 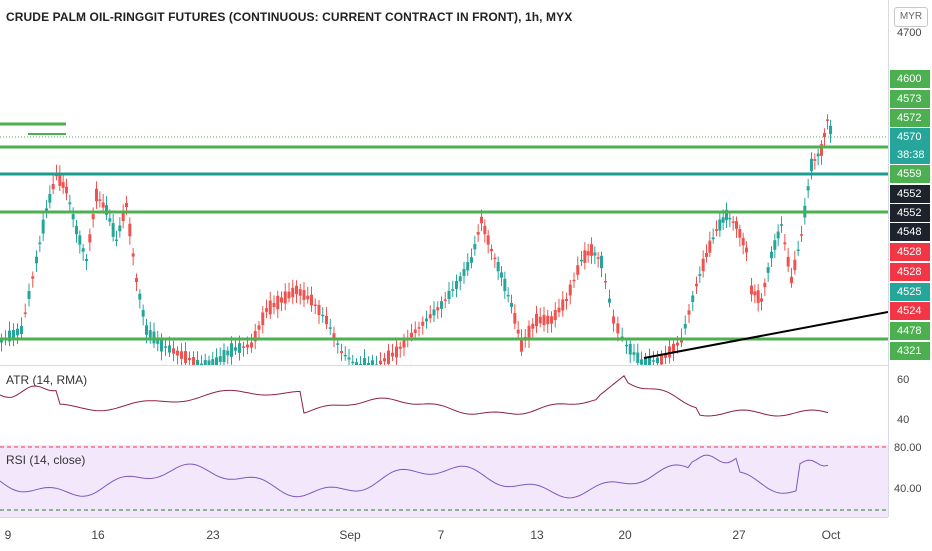 I want to click on price-tick: 4700, so click(x=909, y=33).